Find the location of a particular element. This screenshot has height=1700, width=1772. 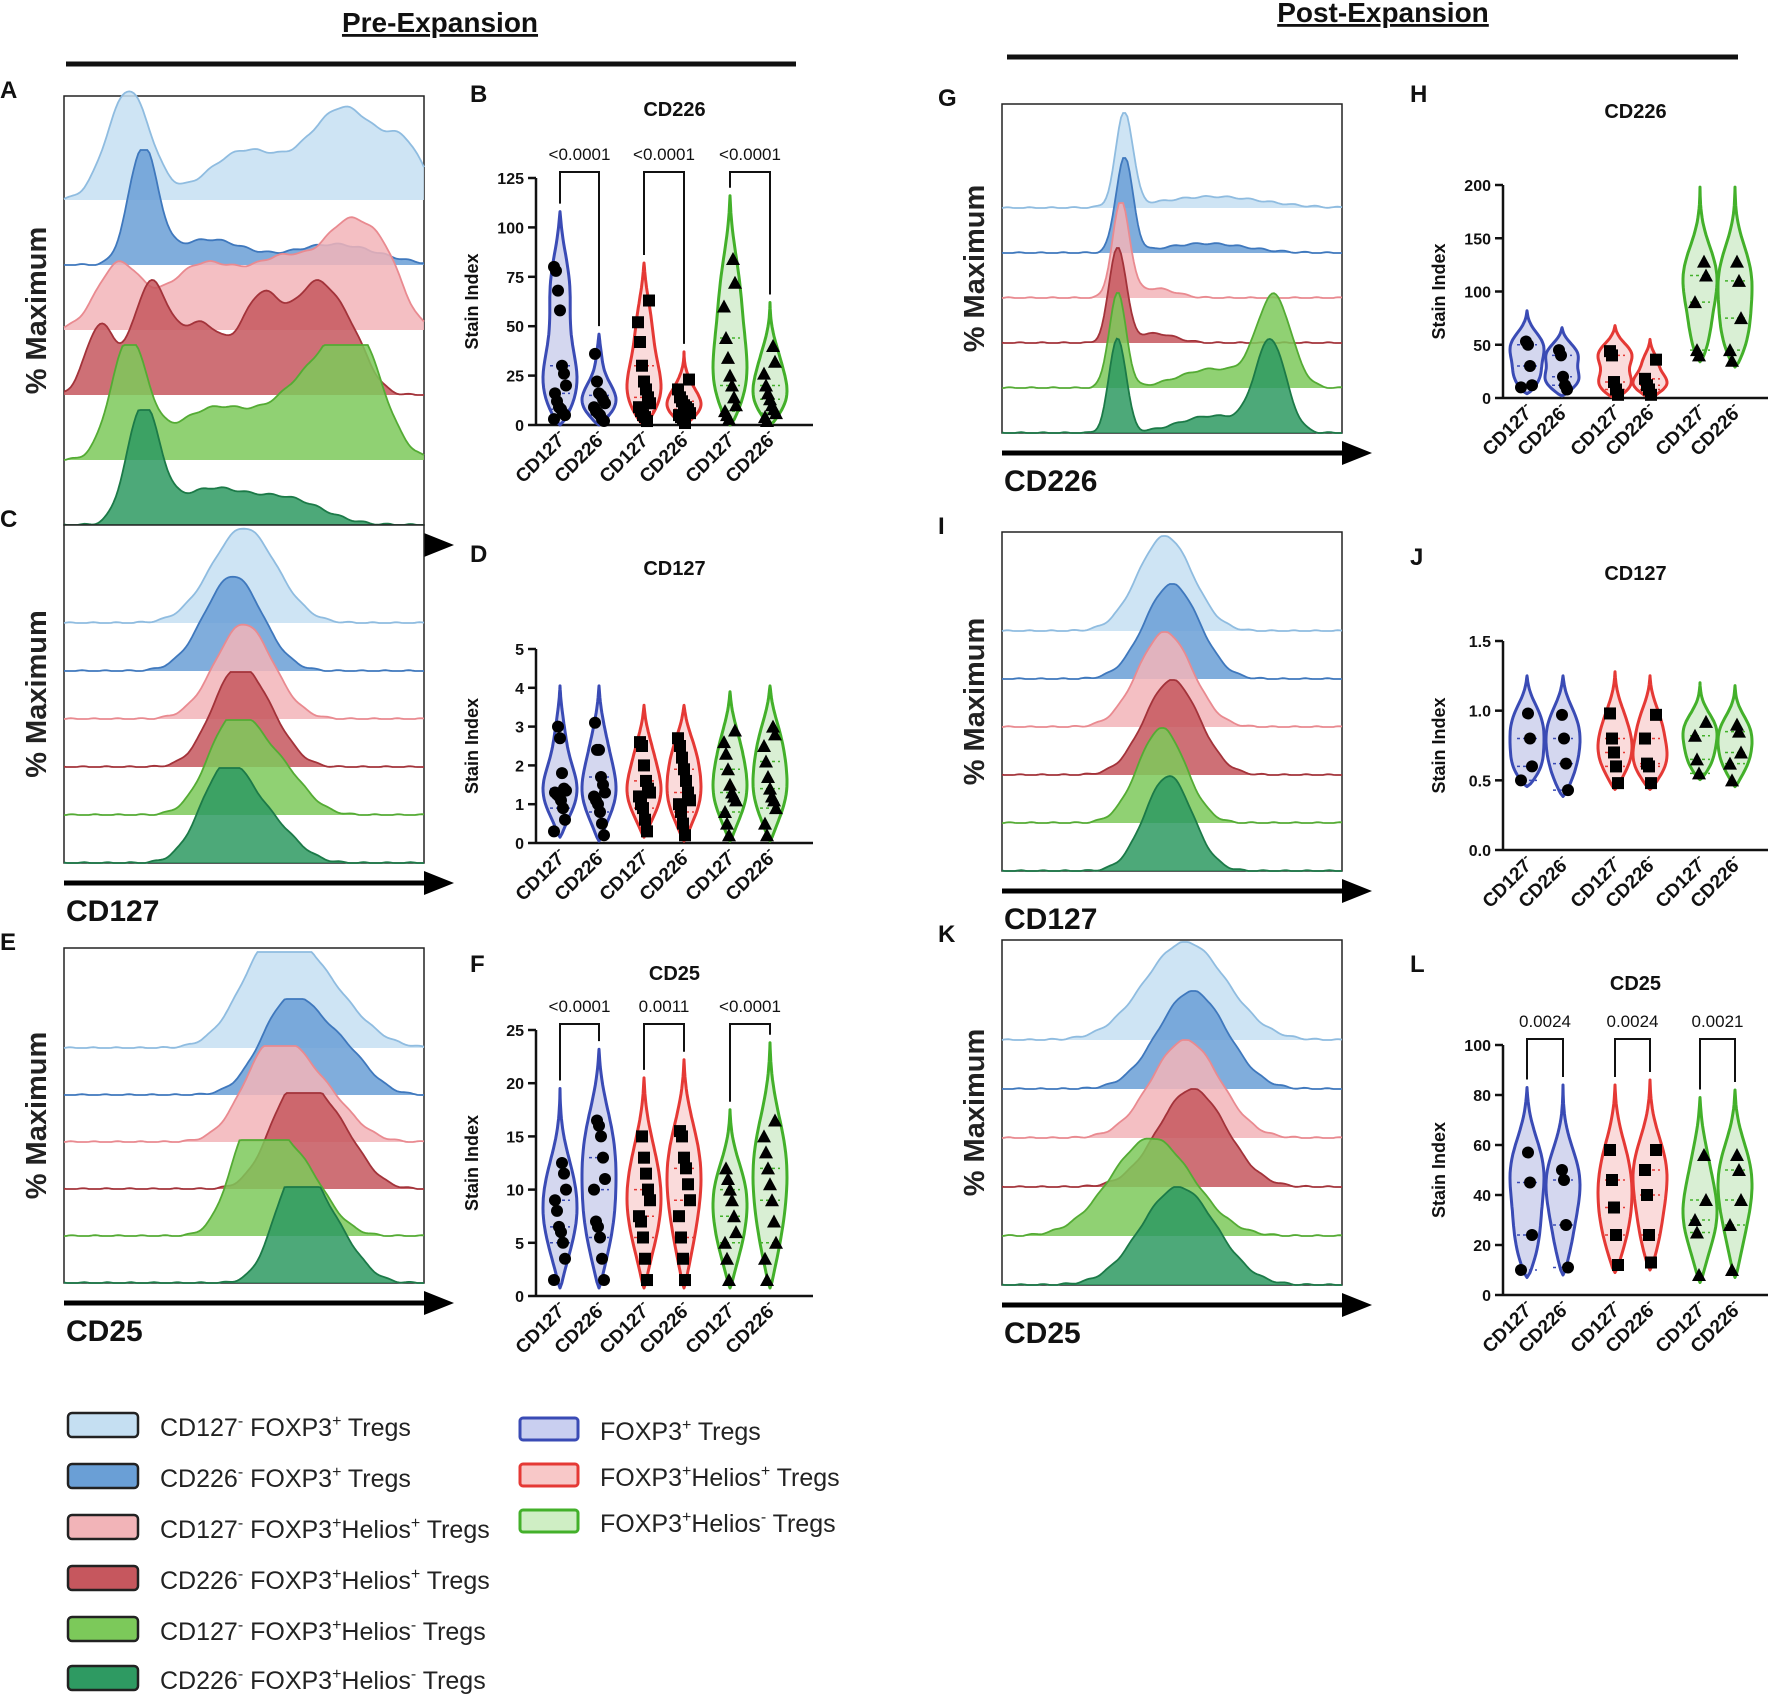

chart-title: CD127 is located at coordinates (1635, 574).